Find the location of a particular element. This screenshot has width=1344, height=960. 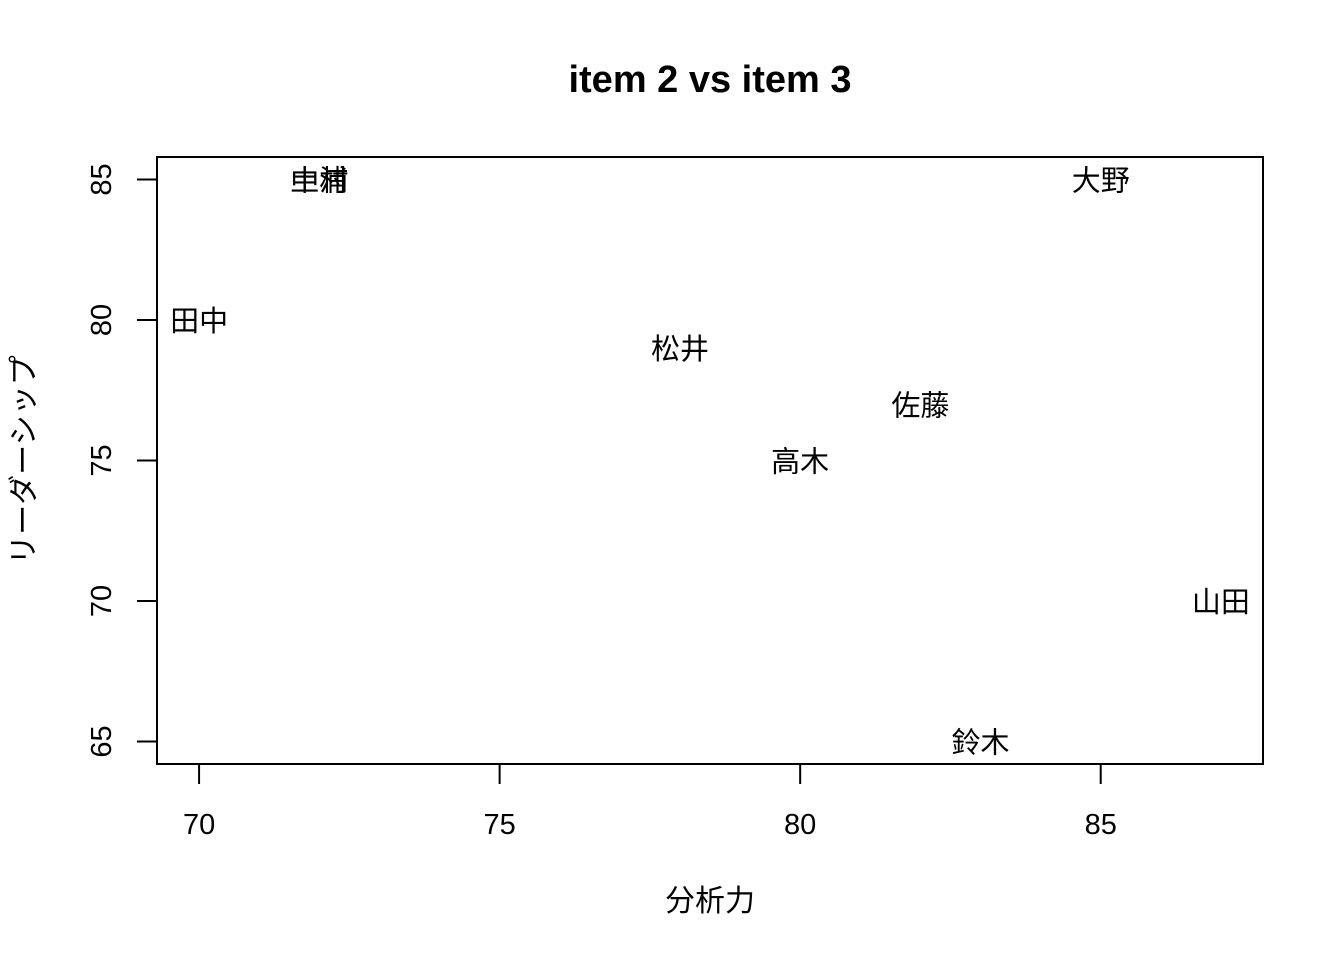

y-axis: 65 70 75 80 85 is located at coordinates (121, 460).